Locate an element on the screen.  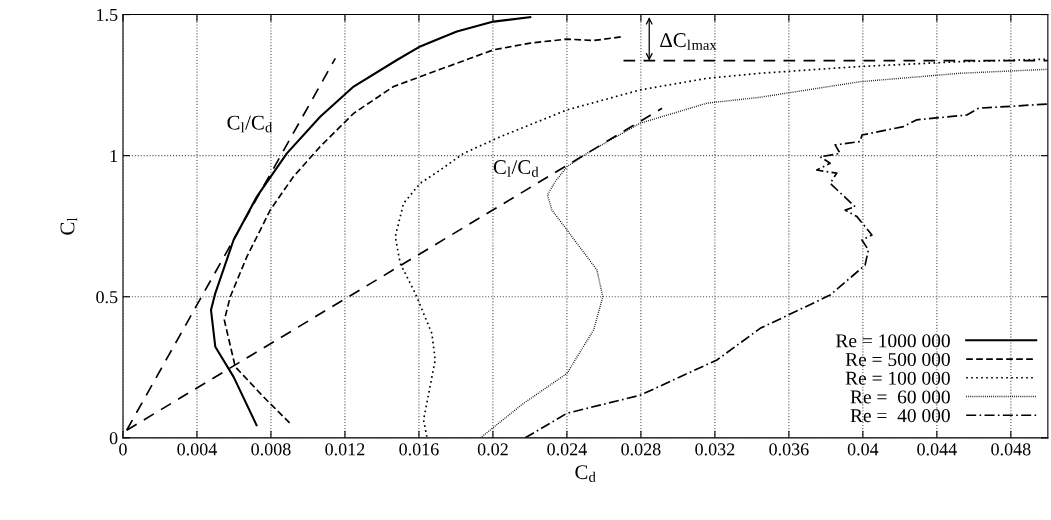
x-tick-label: 0.024 is located at coordinates (567, 449).